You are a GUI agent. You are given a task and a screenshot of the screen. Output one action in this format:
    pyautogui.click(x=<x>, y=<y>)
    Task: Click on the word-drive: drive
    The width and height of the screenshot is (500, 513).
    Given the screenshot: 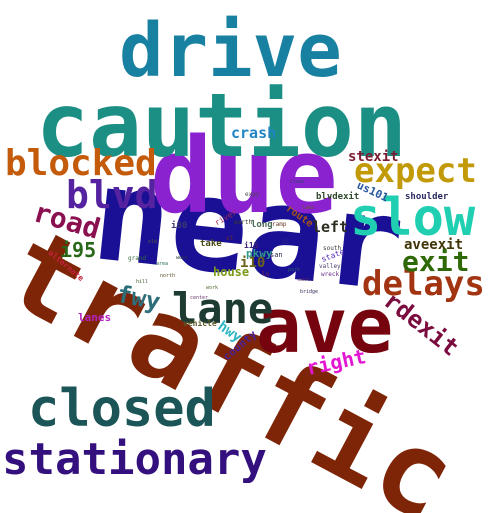 What is the action you would take?
    pyautogui.click(x=230, y=51)
    